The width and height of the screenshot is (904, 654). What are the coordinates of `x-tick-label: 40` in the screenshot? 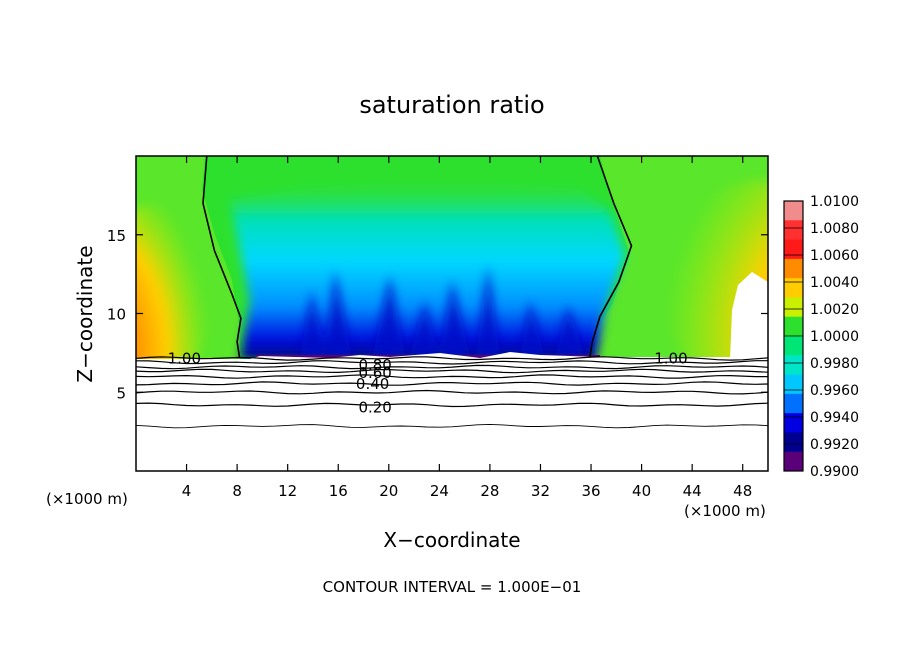 It's located at (641, 491).